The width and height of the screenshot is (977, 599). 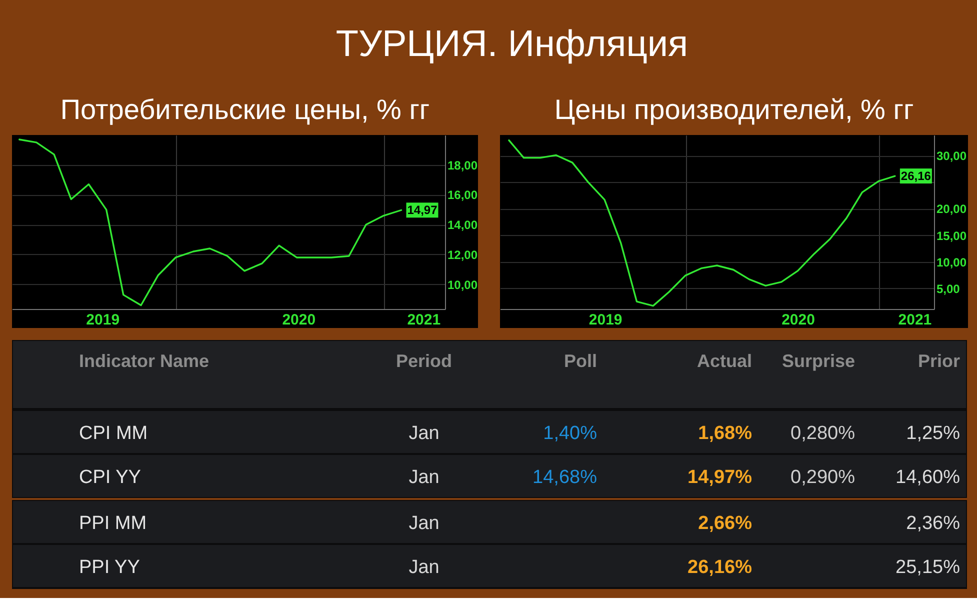 I want to click on y-tick-label: 20,00, so click(x=951, y=209).